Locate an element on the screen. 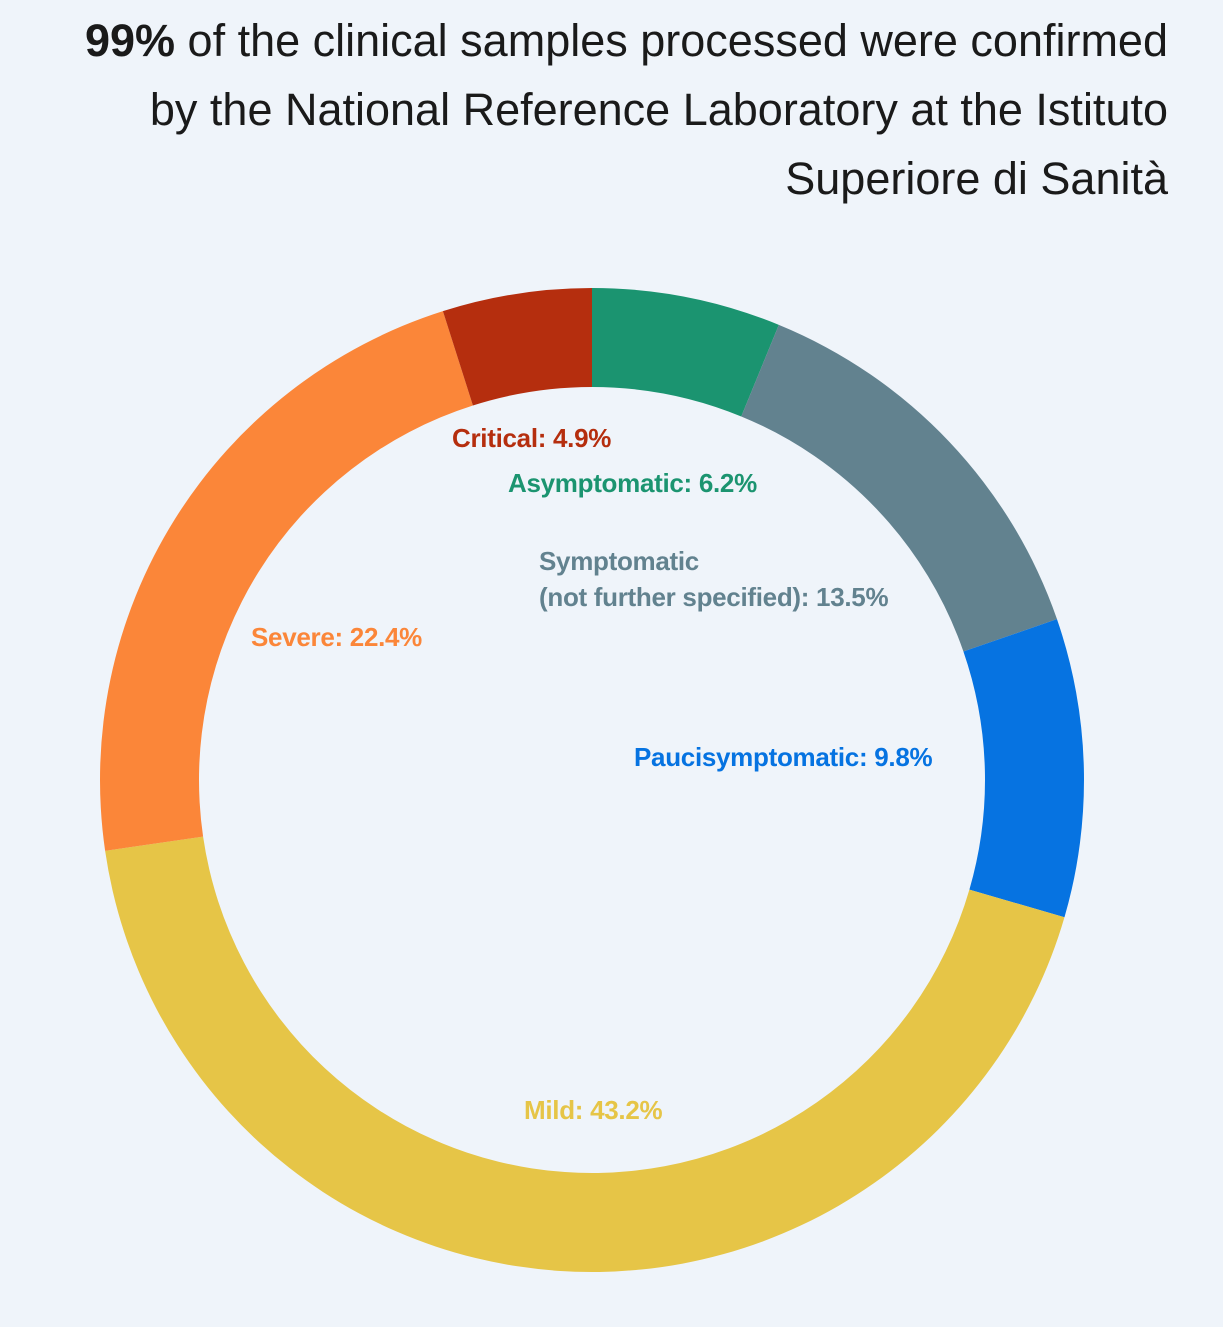 This screenshot has width=1223, height=1327. segment-label: Critical: 4.9% is located at coordinates (532, 438).